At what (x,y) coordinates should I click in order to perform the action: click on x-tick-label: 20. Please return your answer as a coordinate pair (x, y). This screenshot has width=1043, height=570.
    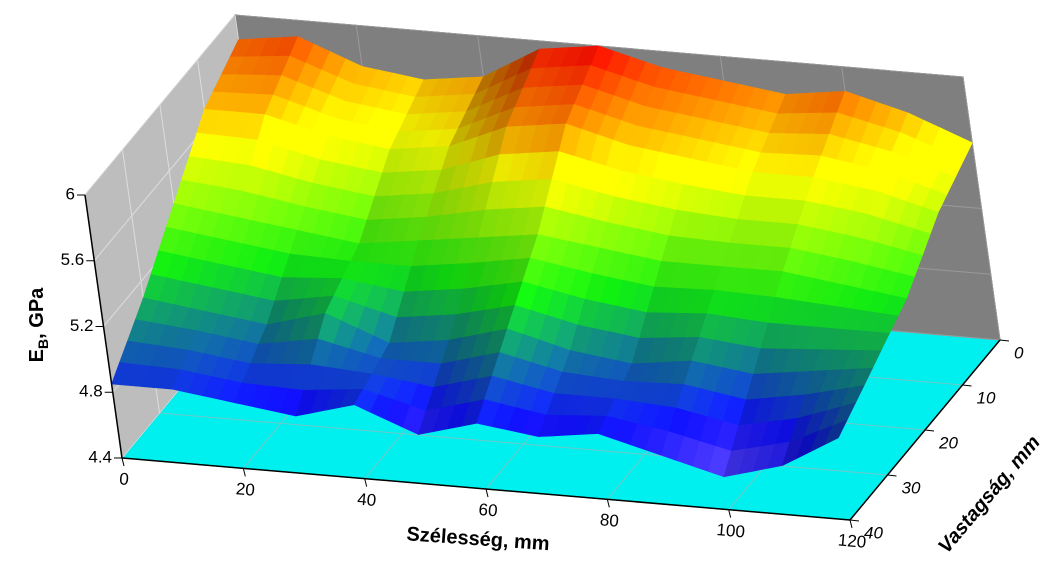
    Looking at the image, I should click on (245, 489).